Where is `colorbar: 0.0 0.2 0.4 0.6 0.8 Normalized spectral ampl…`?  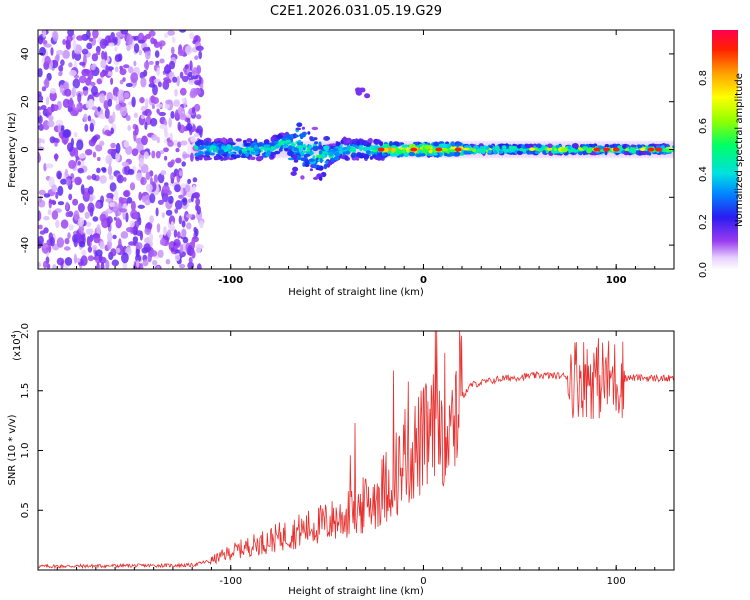 colorbar: 0.0 0.2 0.4 0.6 0.8 Normalized spectral ampl… is located at coordinates (721, 154).